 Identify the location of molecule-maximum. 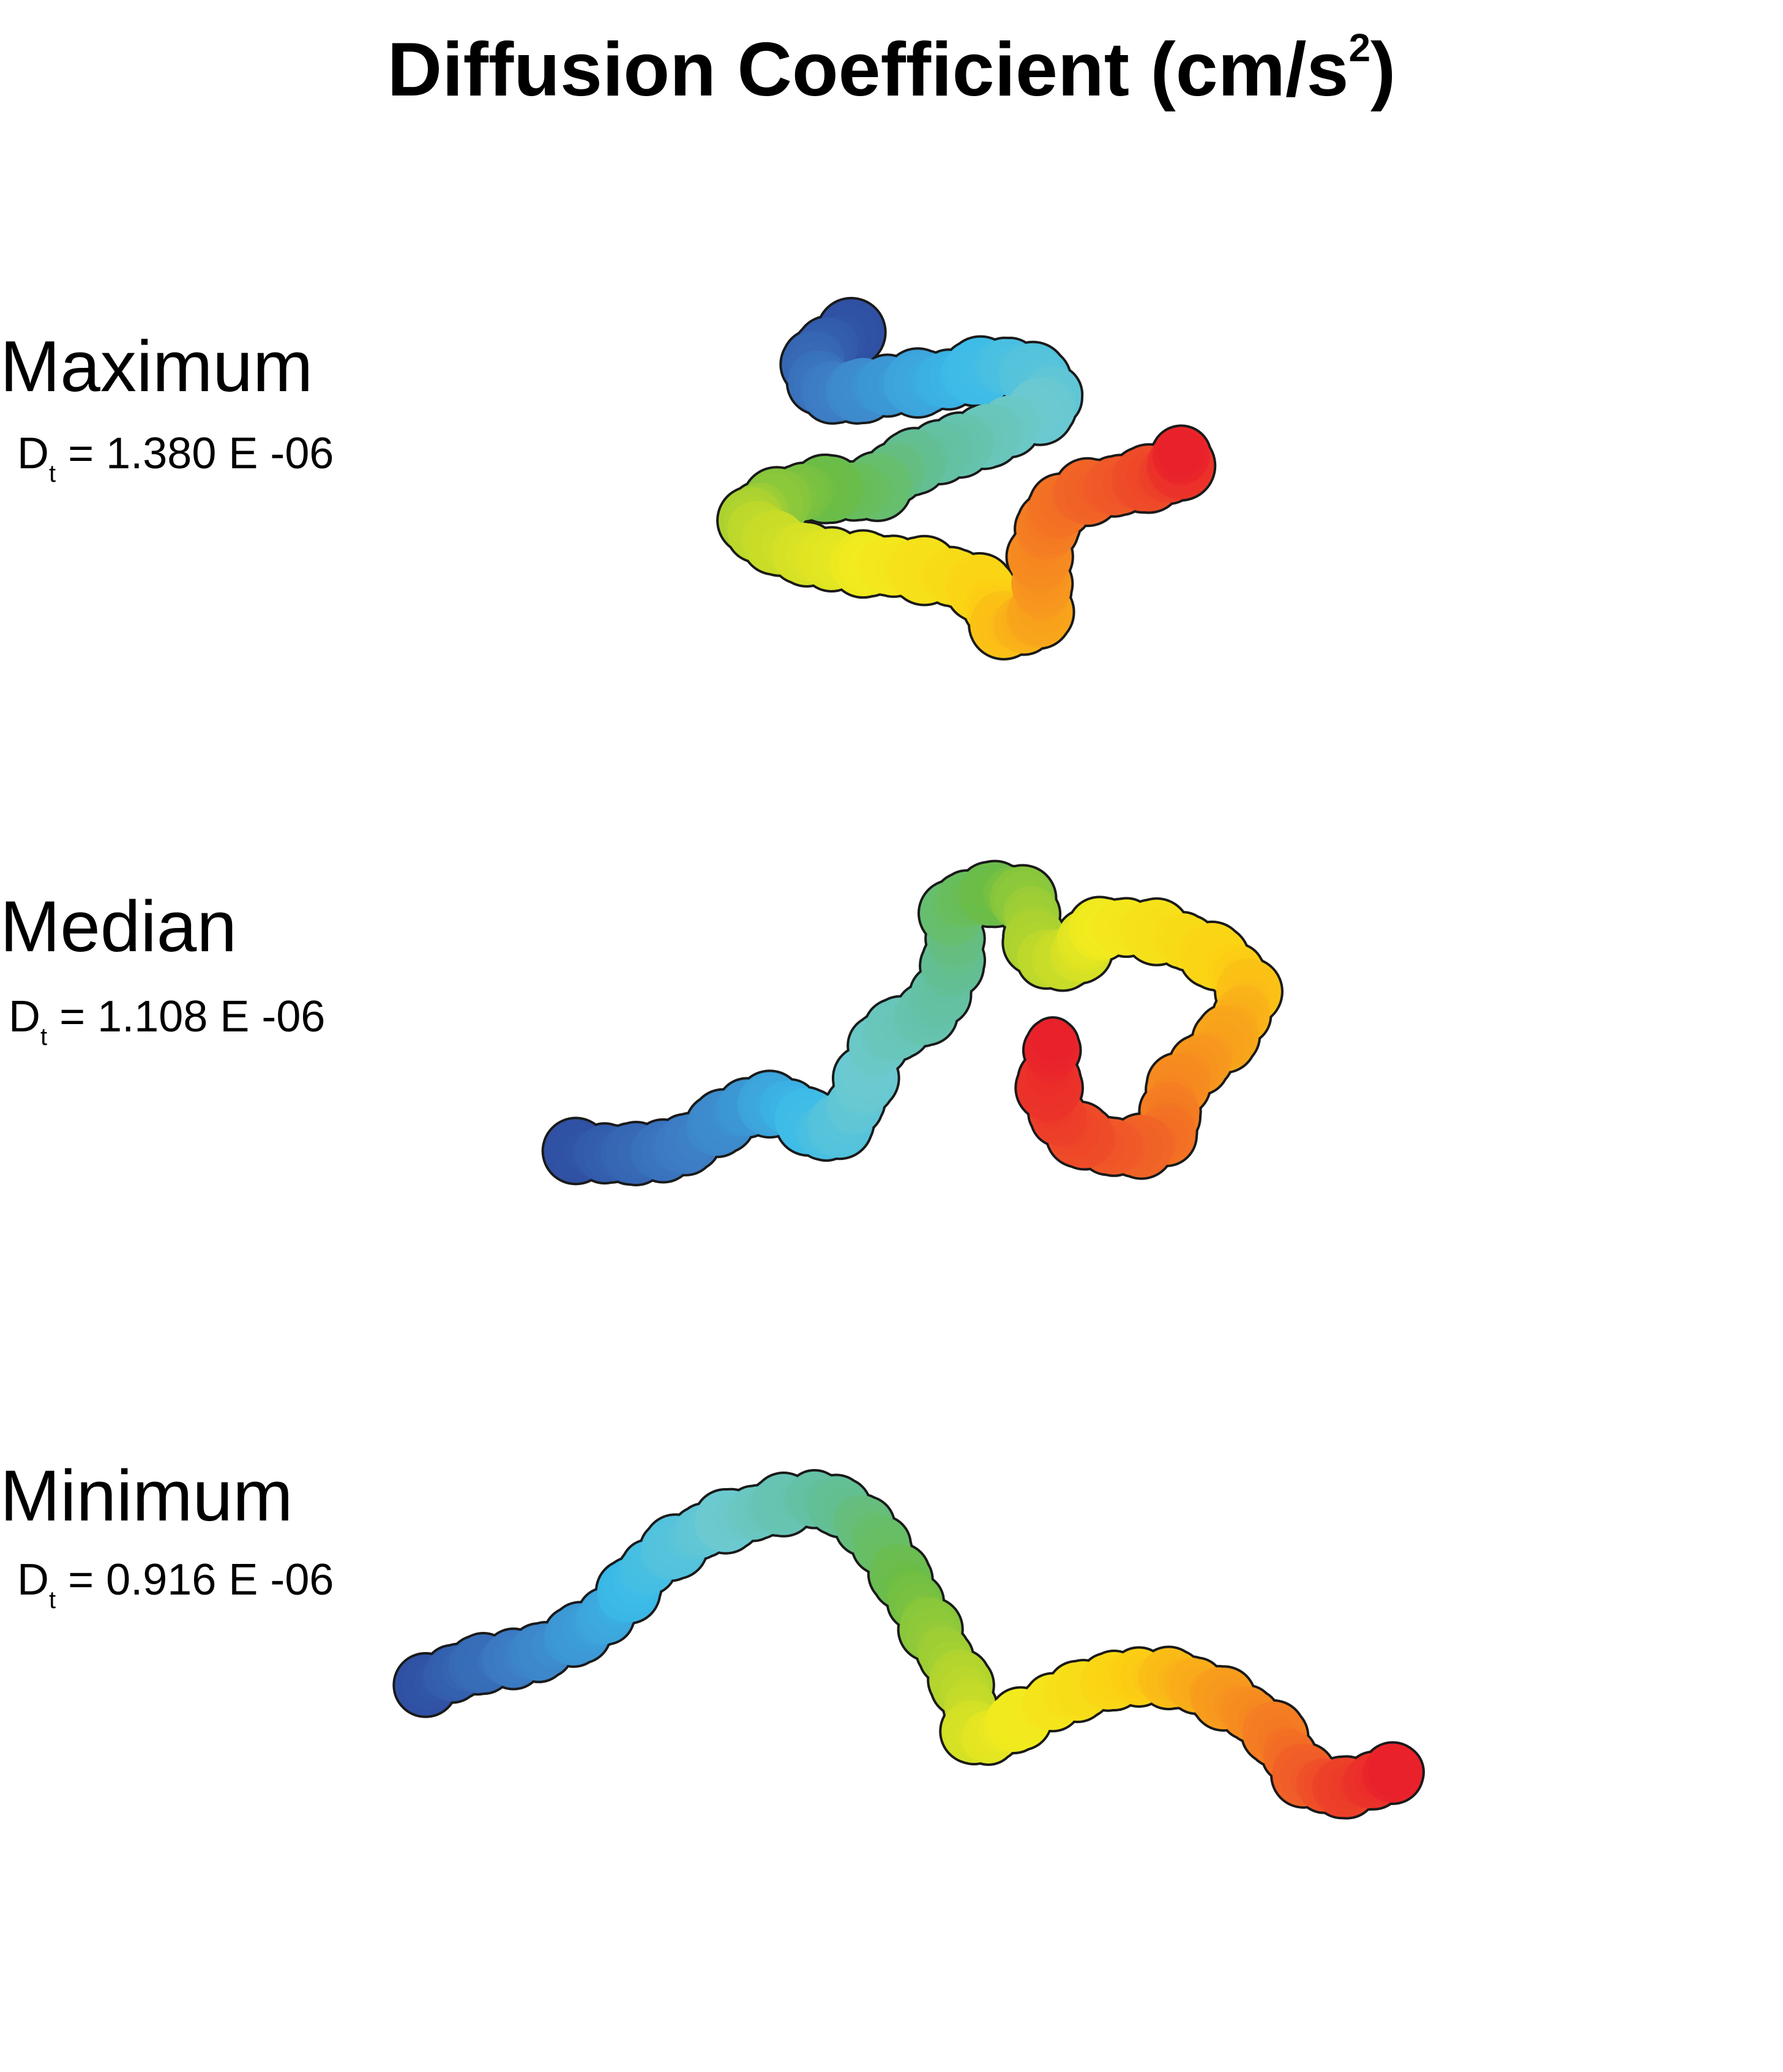
(967, 478).